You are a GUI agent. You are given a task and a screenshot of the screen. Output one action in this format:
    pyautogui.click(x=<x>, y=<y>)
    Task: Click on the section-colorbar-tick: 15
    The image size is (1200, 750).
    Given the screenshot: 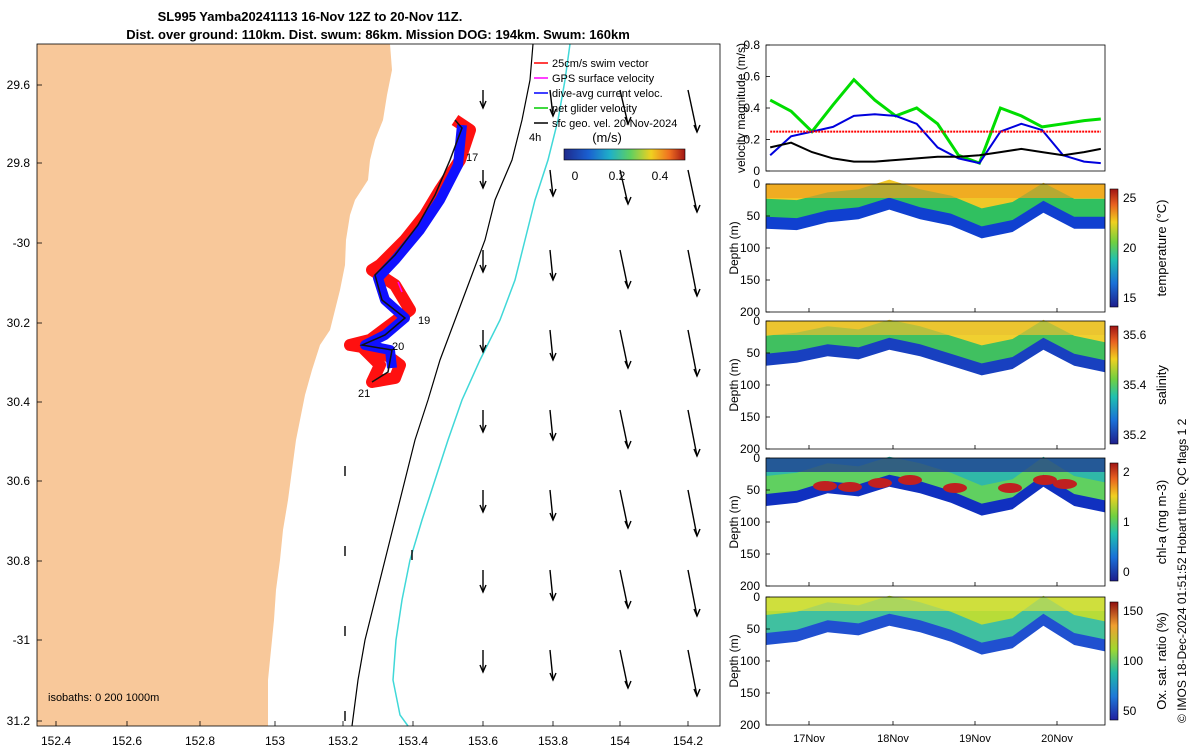 What is the action you would take?
    pyautogui.click(x=1130, y=298)
    